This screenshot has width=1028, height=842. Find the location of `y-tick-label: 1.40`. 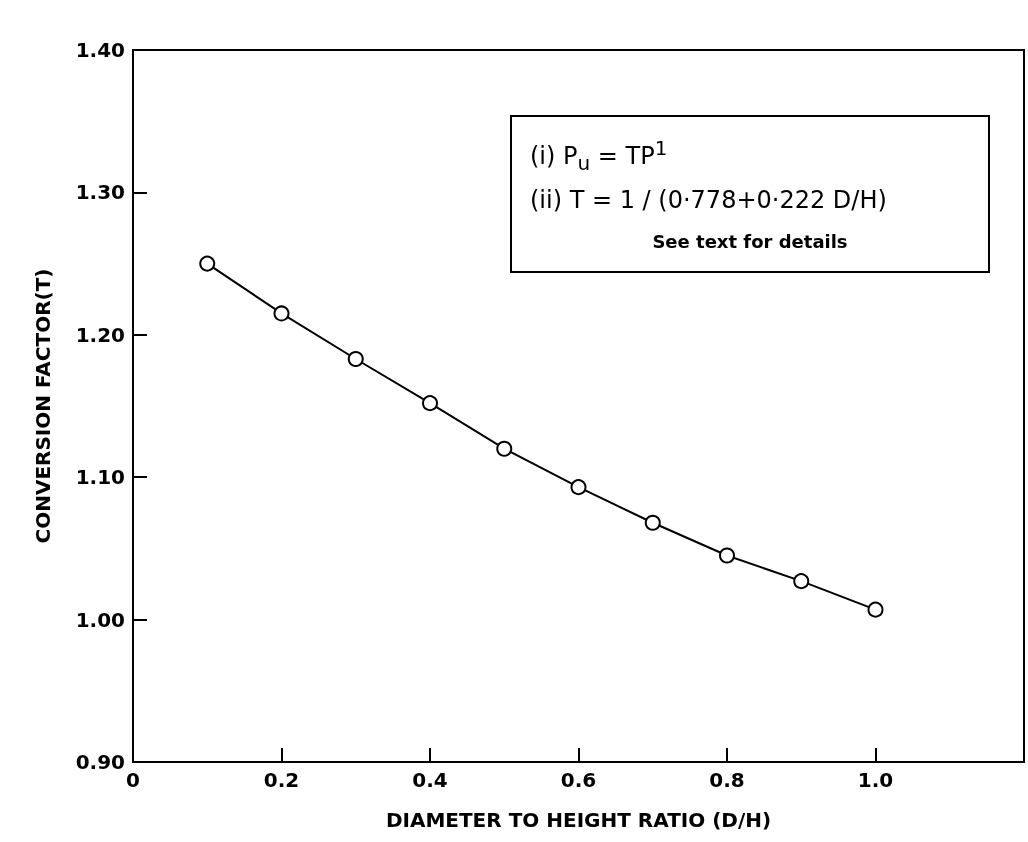

y-tick-label: 1.40 is located at coordinates (100, 50).